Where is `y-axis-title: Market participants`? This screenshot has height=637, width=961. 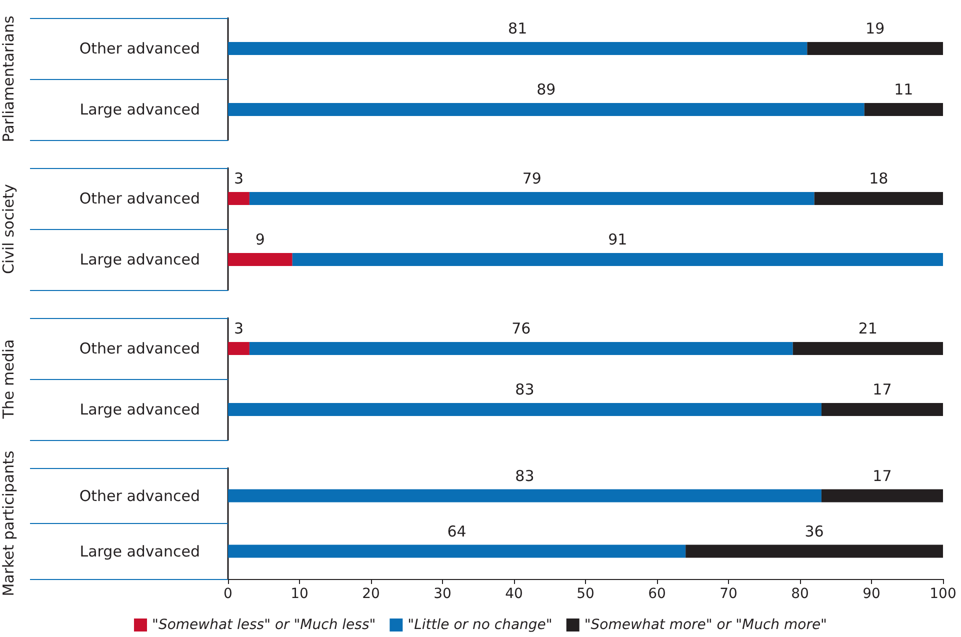 y-axis-title: Market participants is located at coordinates (9, 523).